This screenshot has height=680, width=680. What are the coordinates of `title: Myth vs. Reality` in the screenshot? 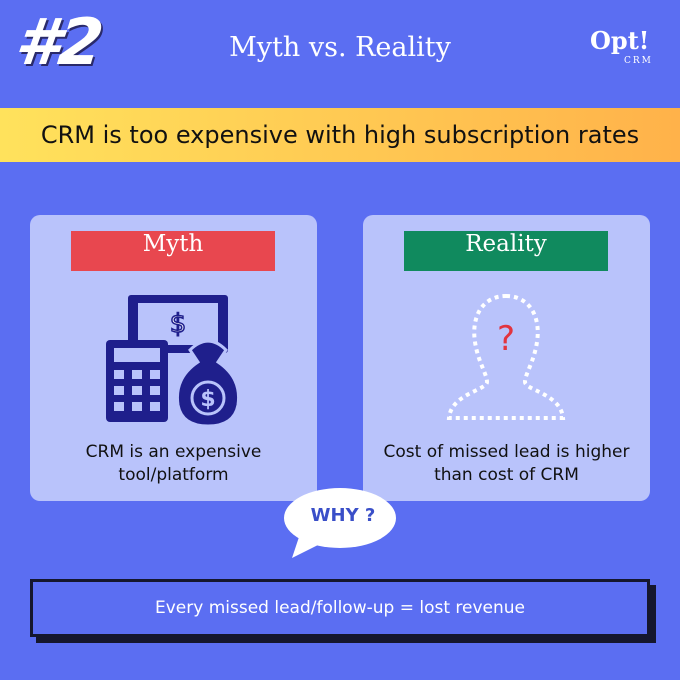 It's located at (340, 47).